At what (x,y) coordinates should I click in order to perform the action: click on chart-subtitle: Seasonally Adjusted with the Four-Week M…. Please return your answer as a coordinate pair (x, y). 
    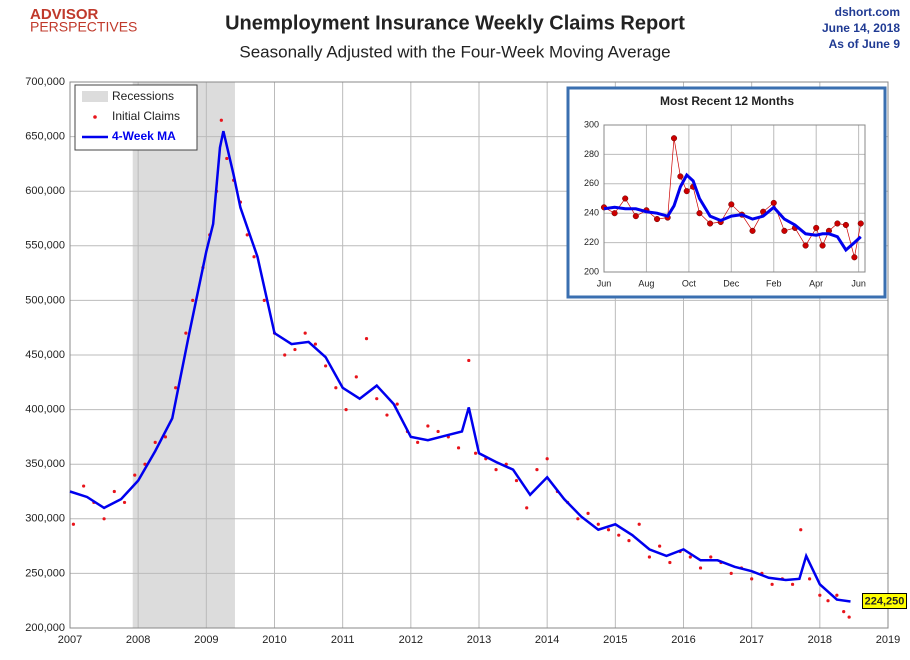
    Looking at the image, I should click on (454, 51).